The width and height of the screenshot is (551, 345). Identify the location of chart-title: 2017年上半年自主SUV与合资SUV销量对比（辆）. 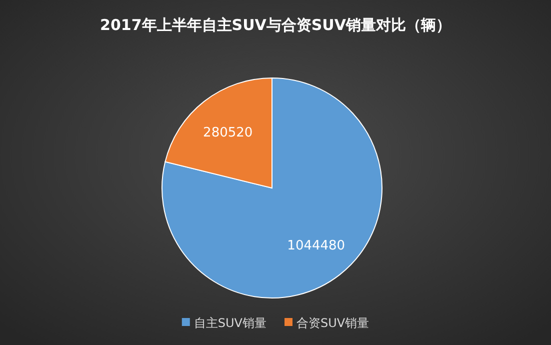
(275, 25).